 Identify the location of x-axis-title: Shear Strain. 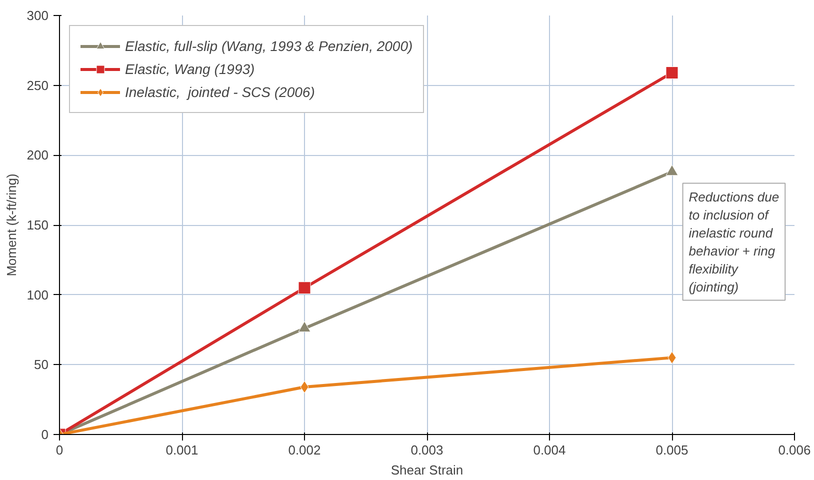
(427, 470).